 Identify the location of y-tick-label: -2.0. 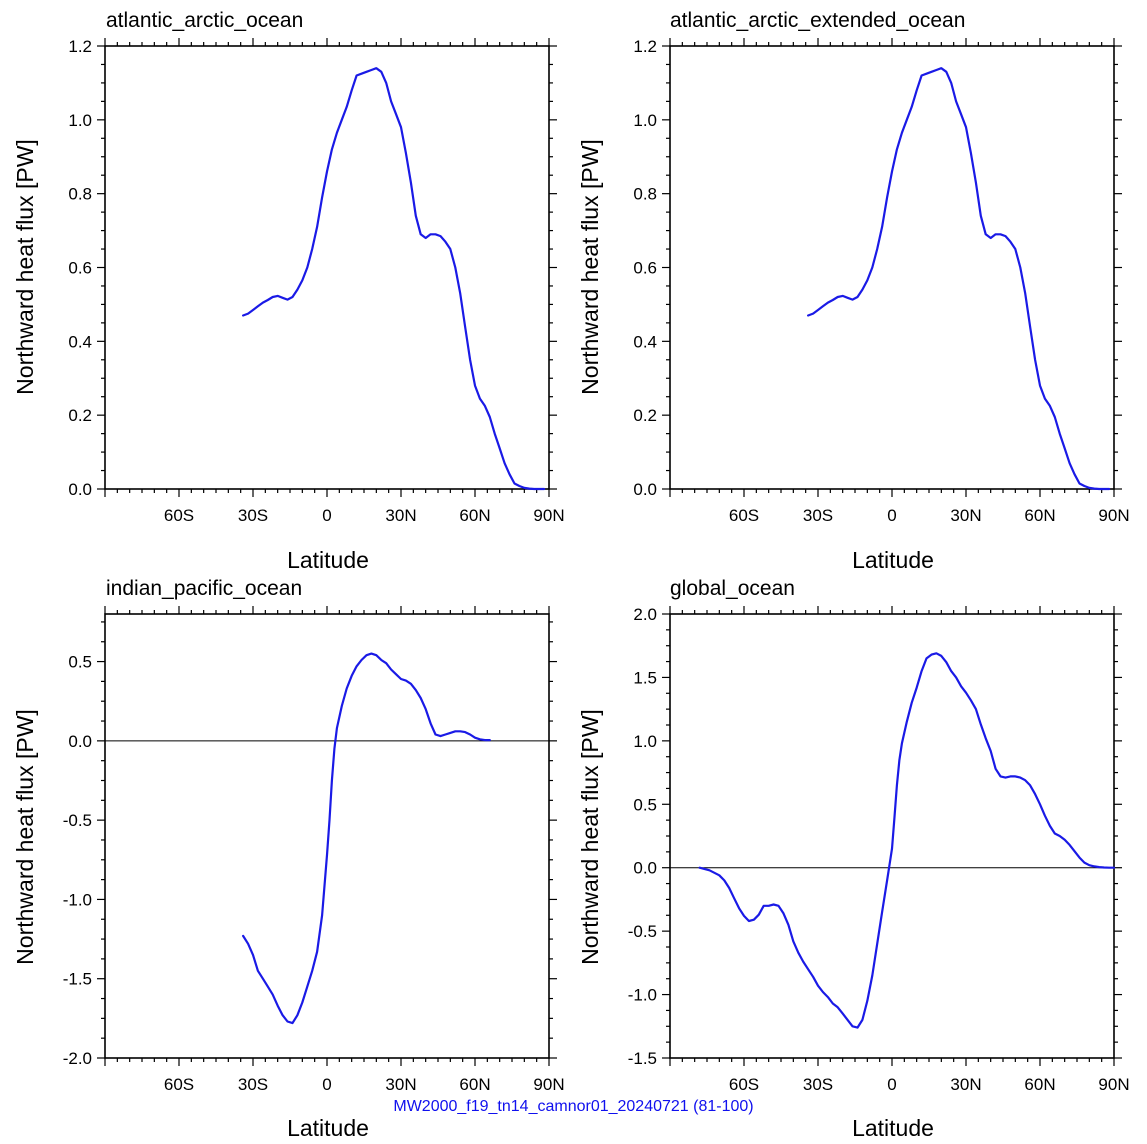
(77, 1058).